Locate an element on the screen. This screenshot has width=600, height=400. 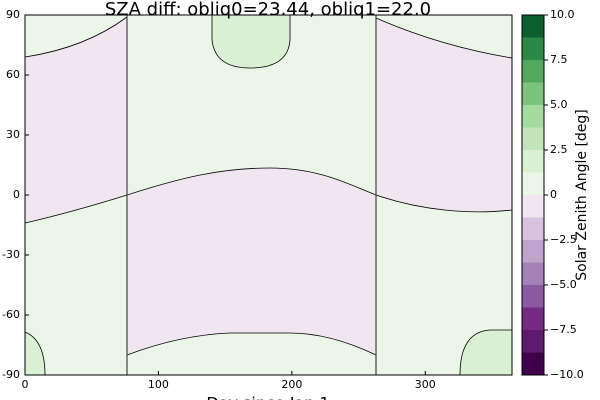
y-tick-label: -90 is located at coordinates (11, 374).